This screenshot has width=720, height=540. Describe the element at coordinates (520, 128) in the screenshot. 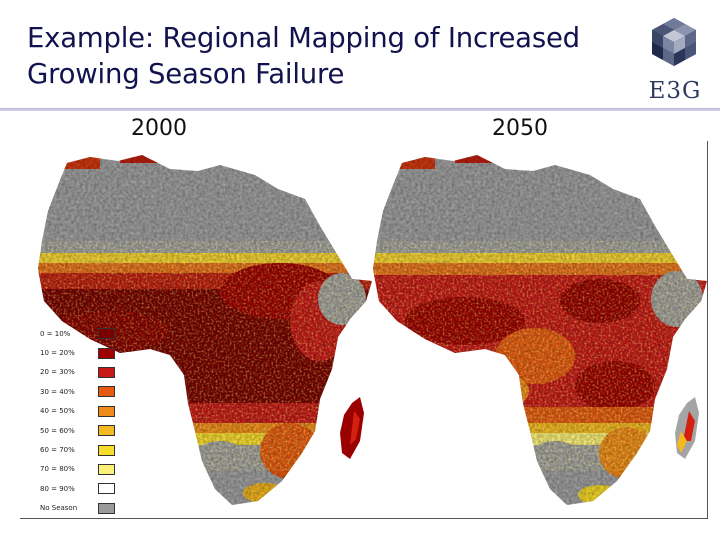

I see `map-year-2050-label: 2050` at that location.